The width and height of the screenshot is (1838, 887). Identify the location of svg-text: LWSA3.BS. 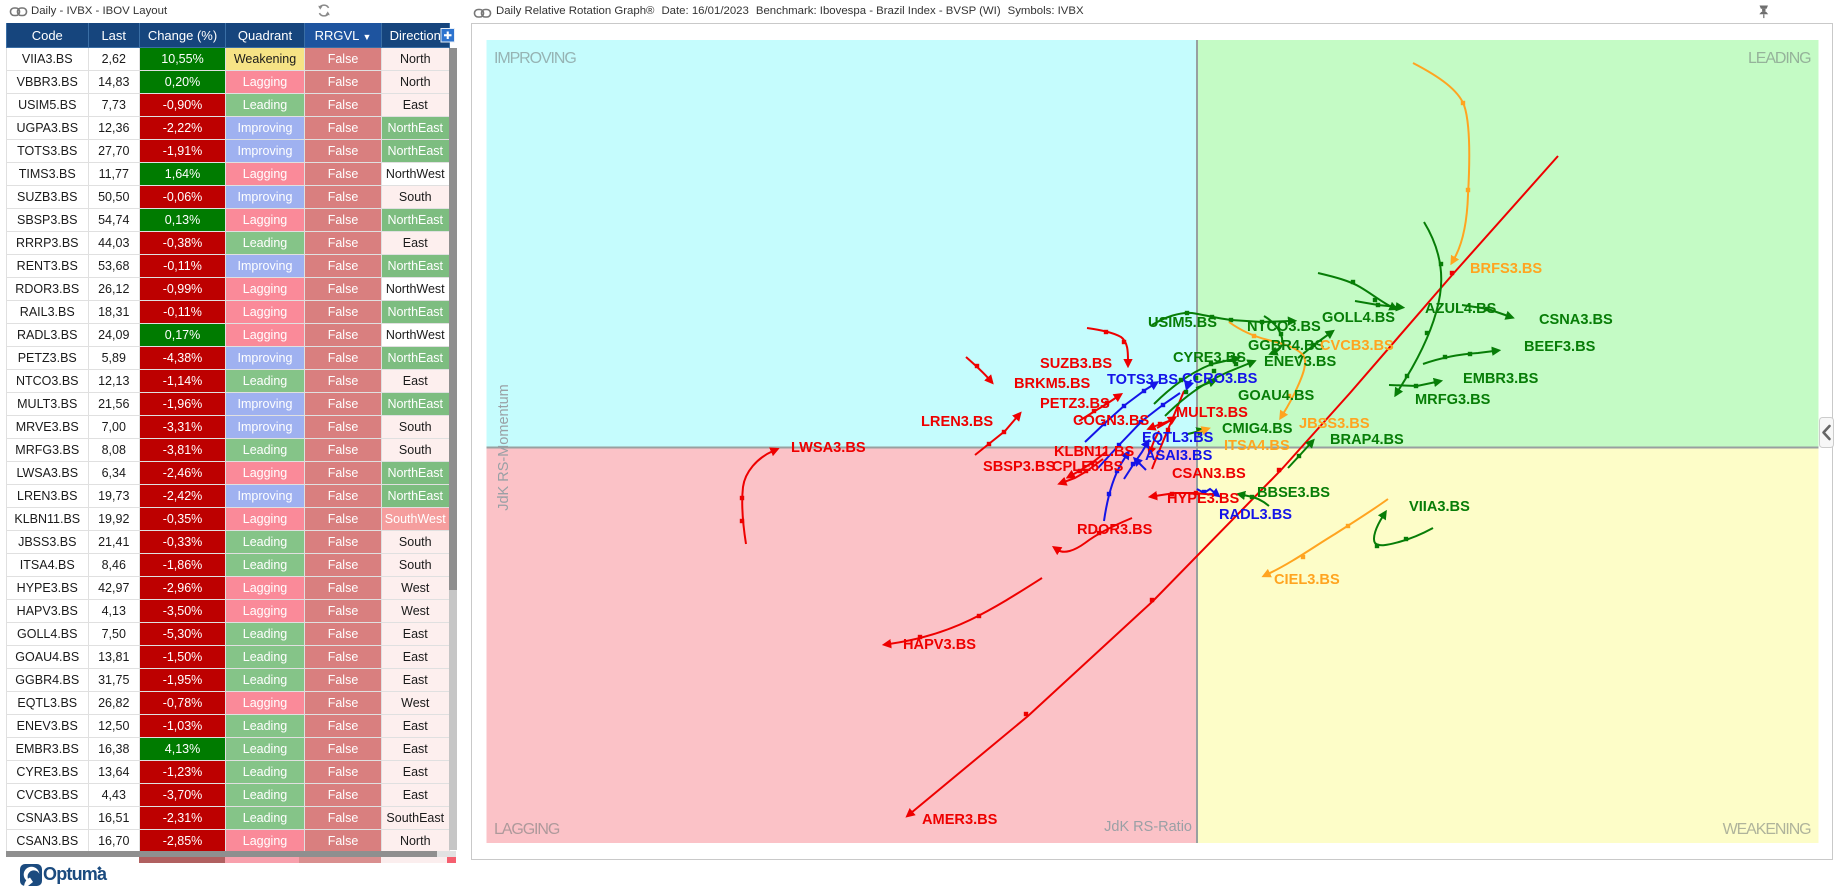
(828, 448).